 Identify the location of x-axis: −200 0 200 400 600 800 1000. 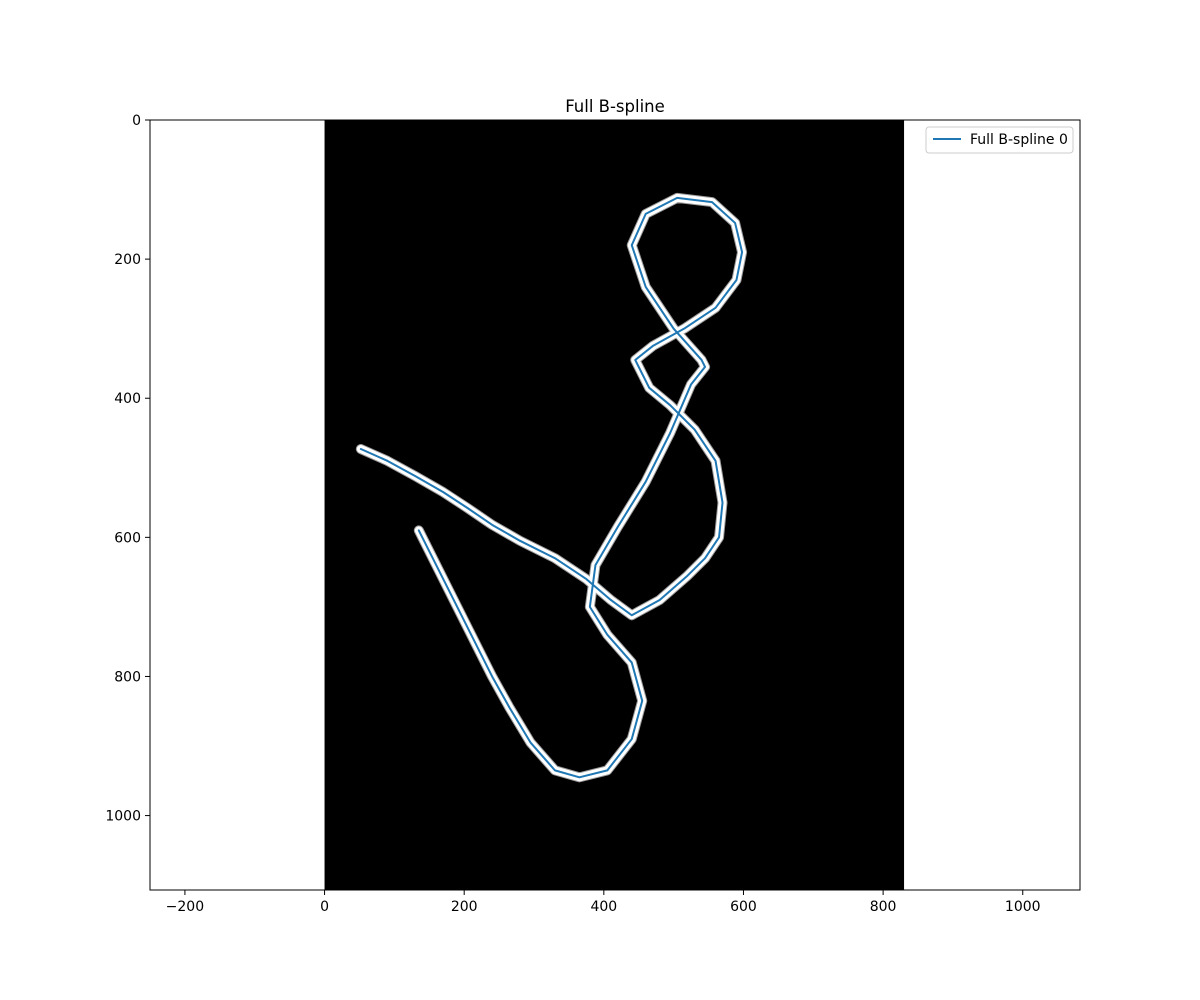
(603, 902).